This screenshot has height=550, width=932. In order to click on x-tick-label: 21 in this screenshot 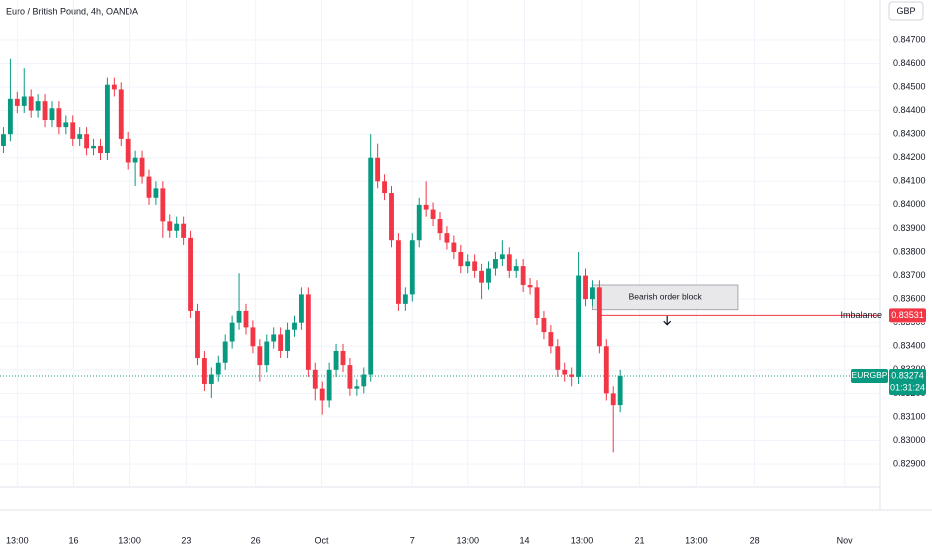, I will do `click(640, 540)`.